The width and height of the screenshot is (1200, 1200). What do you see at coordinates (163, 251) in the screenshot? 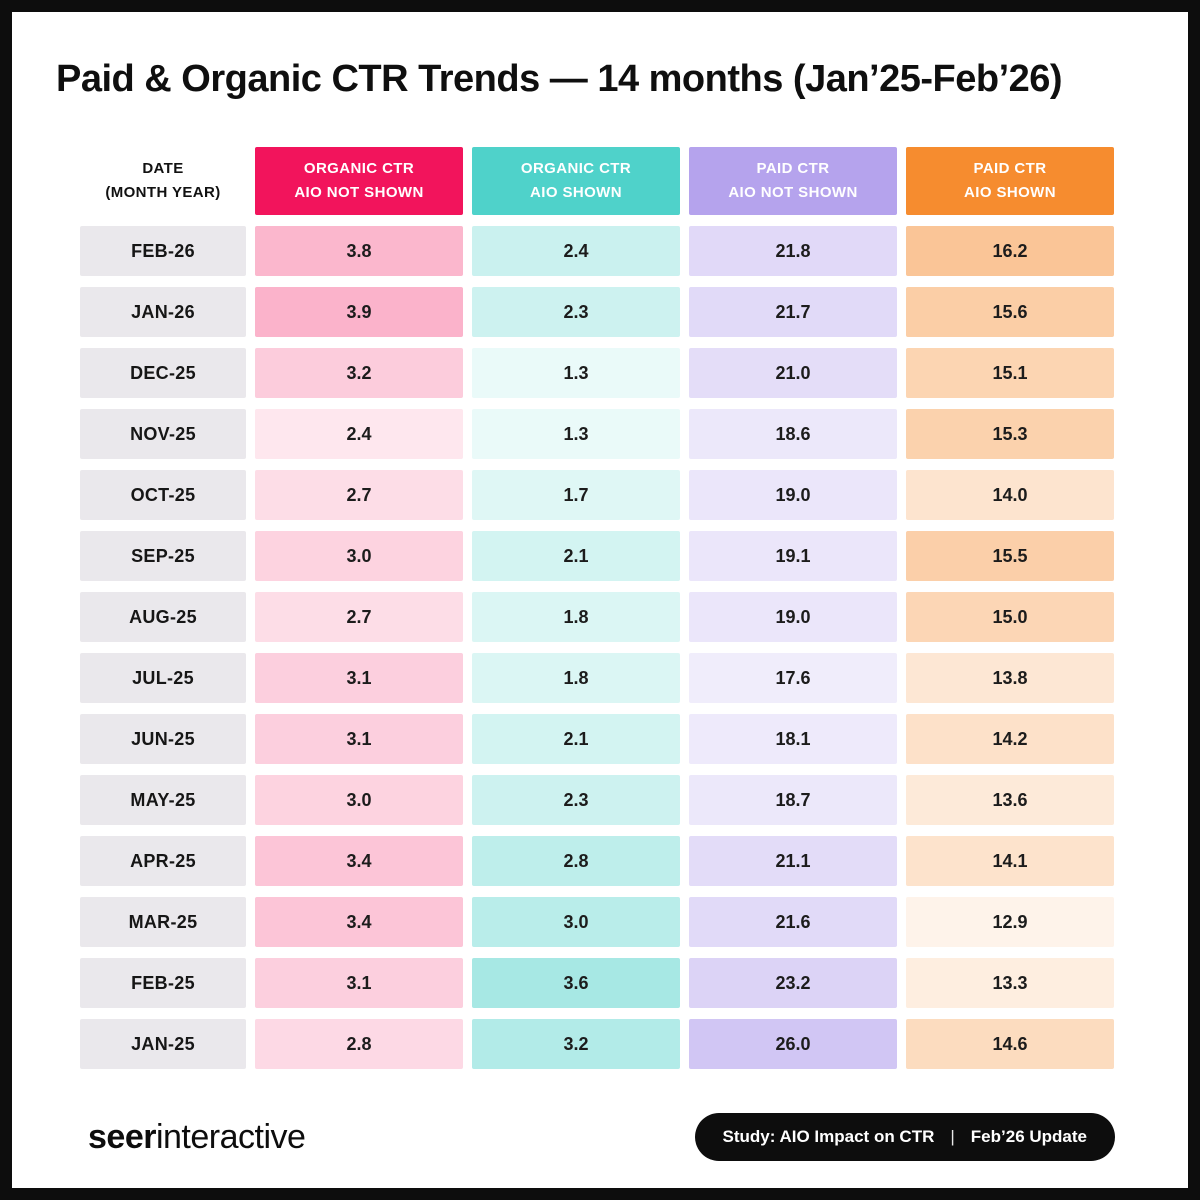
I see `date-cell-feb-26: FEB-26` at bounding box center [163, 251].